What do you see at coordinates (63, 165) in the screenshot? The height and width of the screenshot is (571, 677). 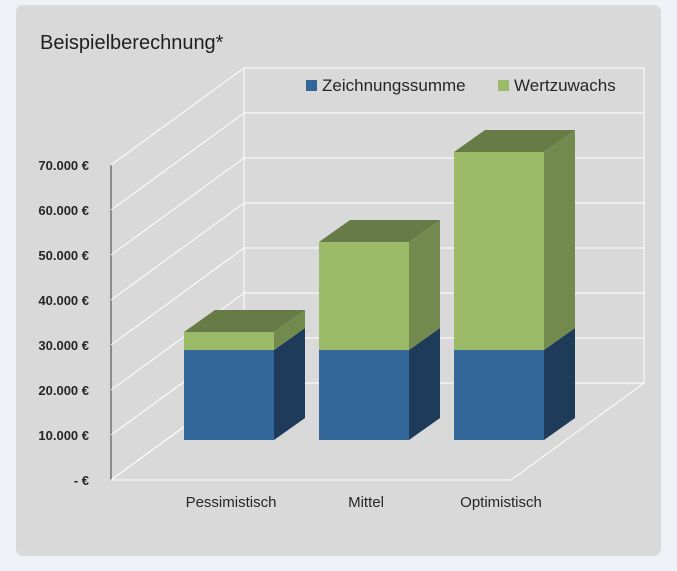 I see `y-tick-label: 70.000 €` at bounding box center [63, 165].